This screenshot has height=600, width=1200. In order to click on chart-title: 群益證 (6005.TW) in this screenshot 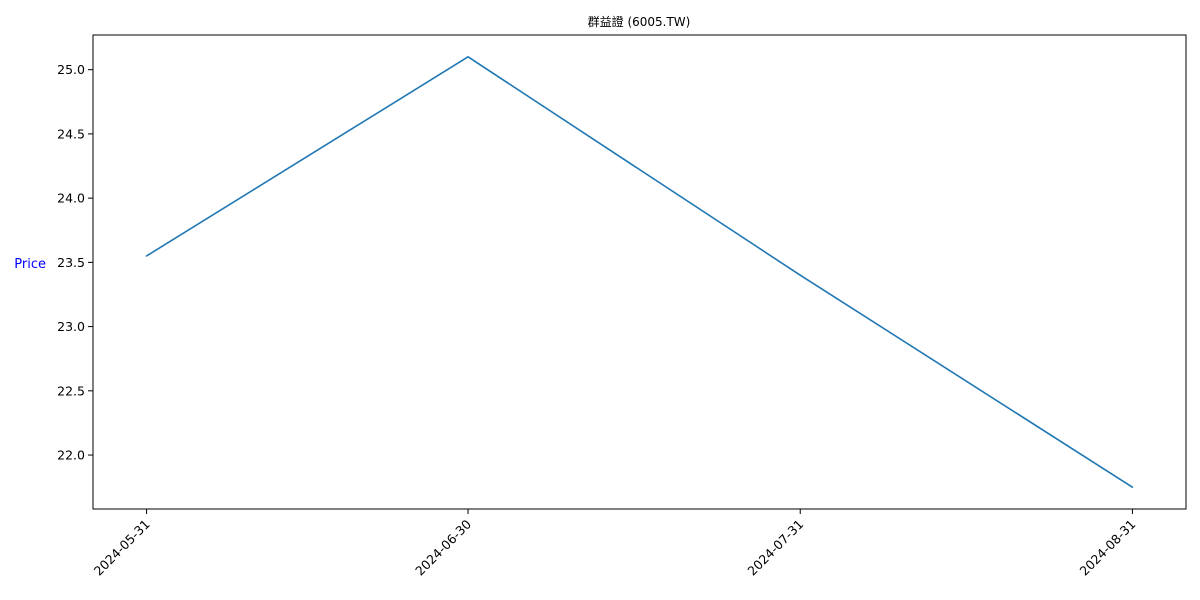, I will do `click(639, 21)`.